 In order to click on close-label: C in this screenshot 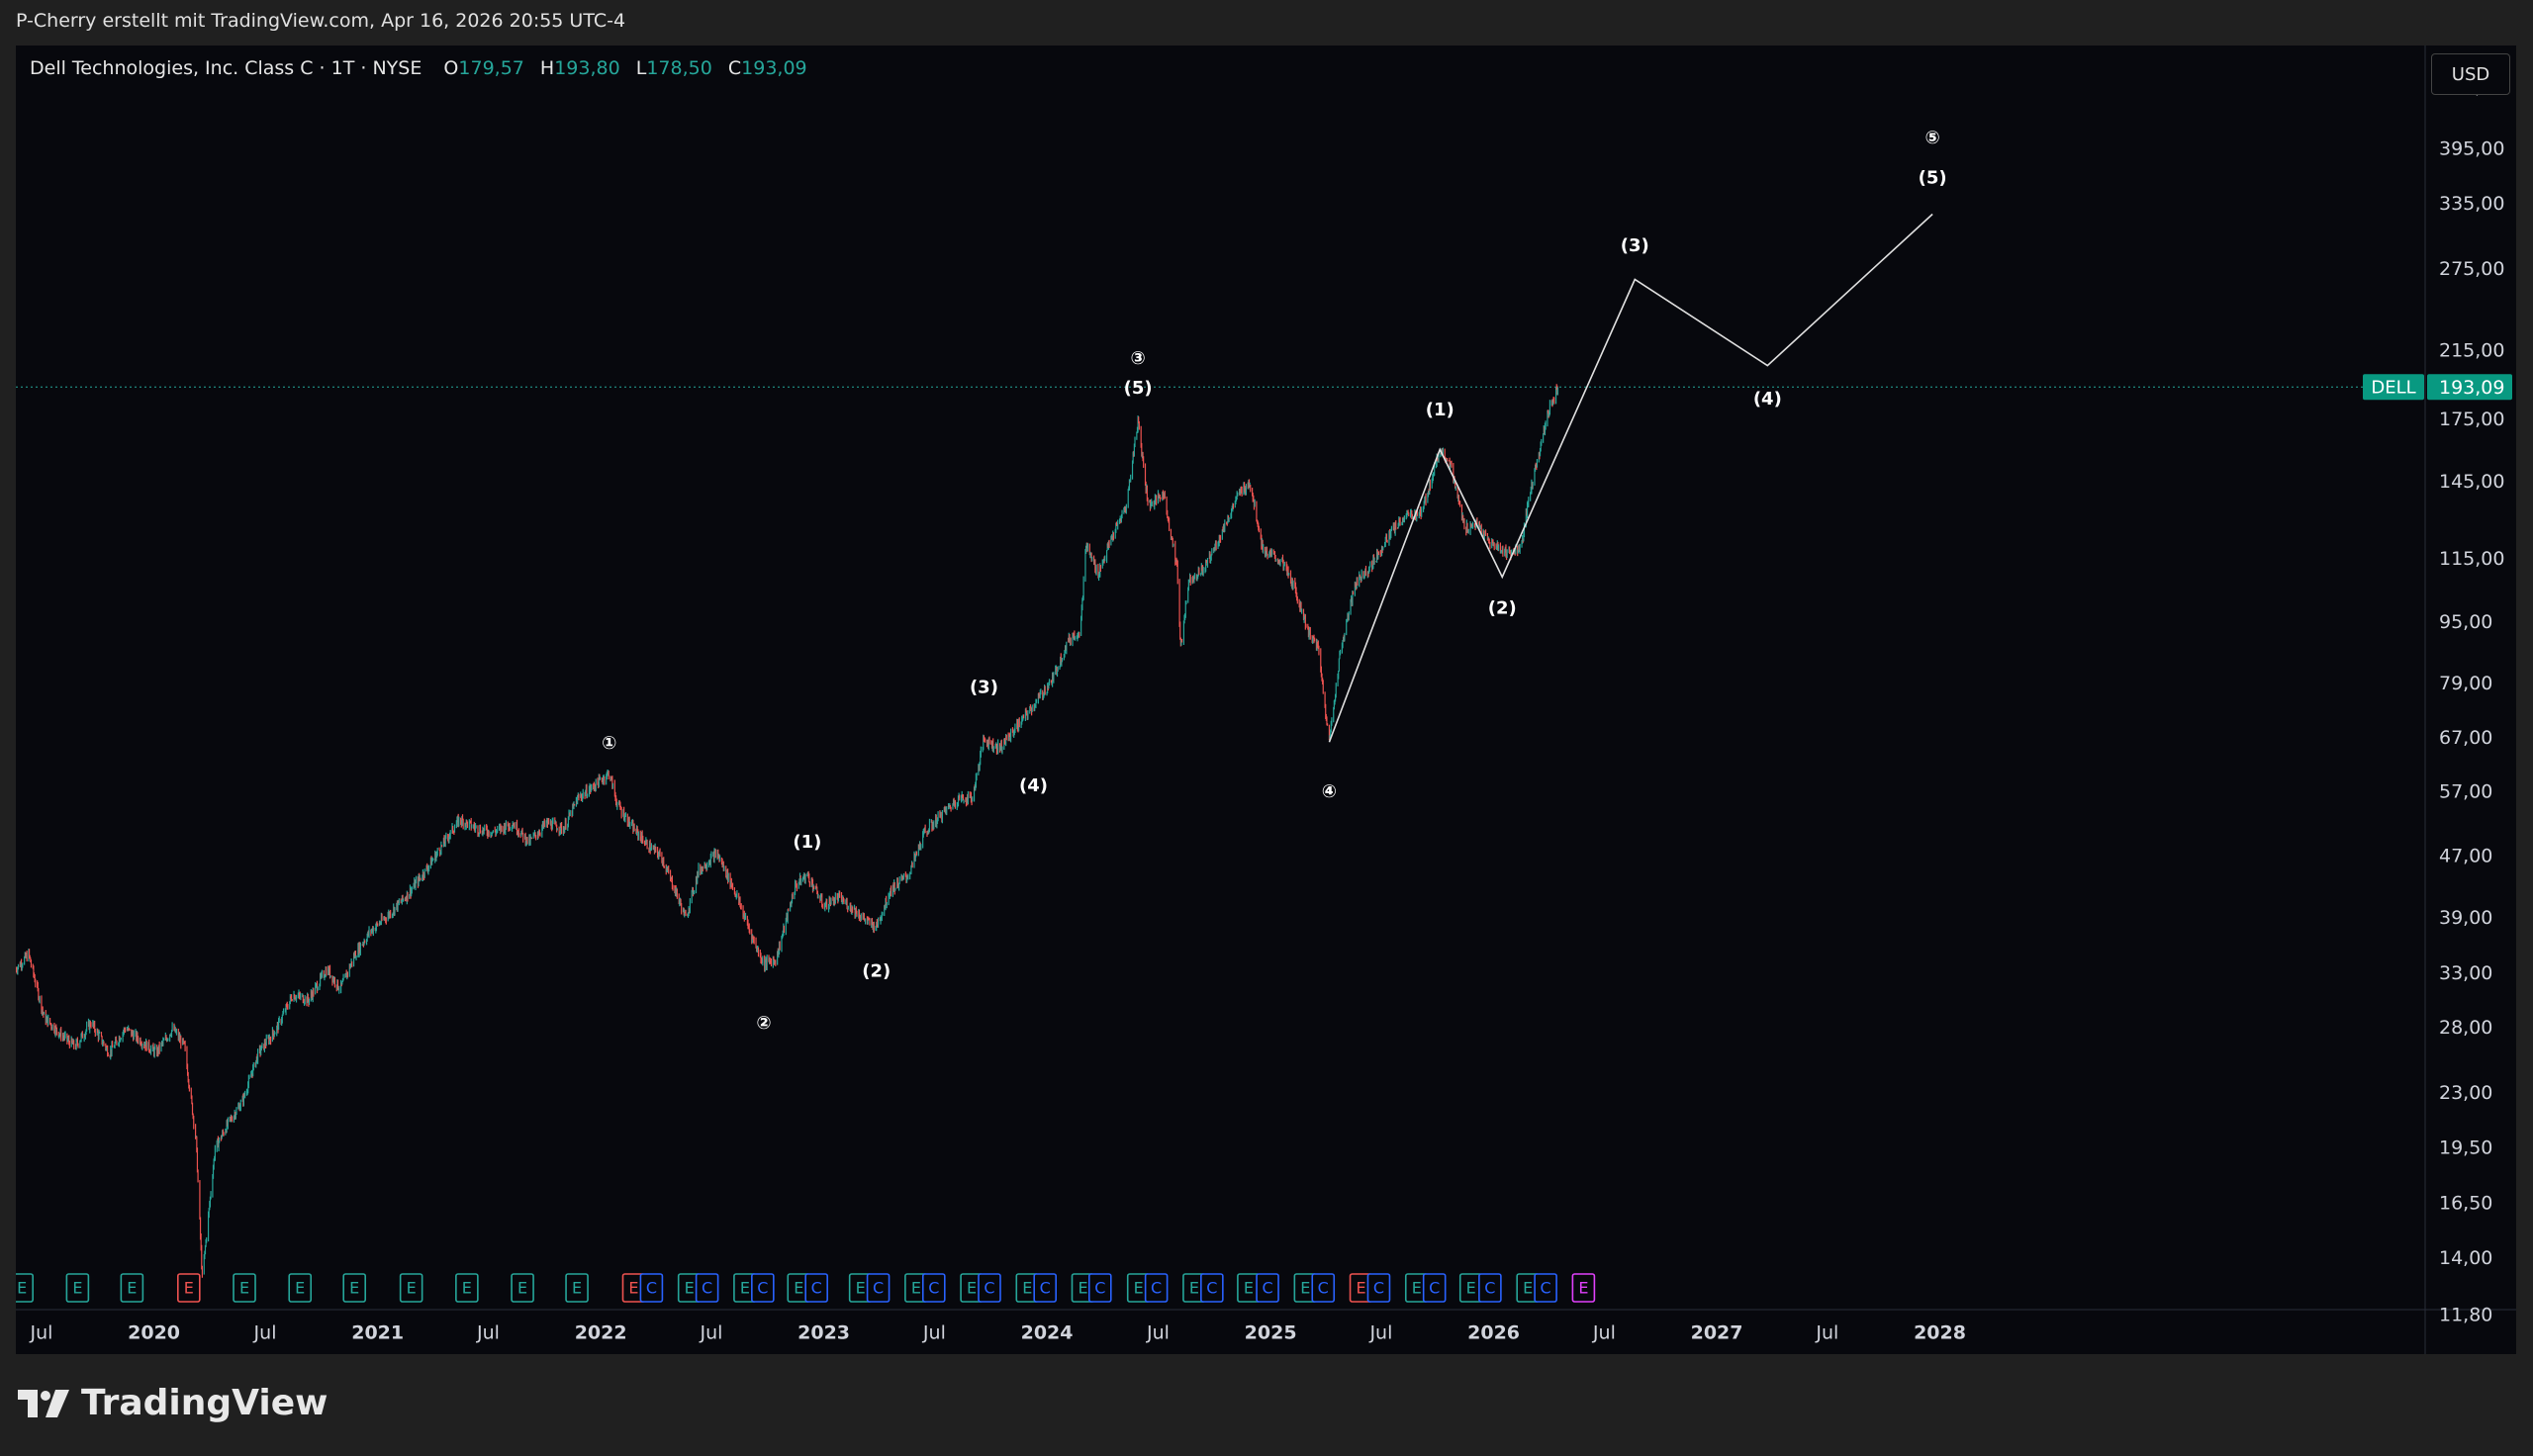, I will do `click(734, 68)`.